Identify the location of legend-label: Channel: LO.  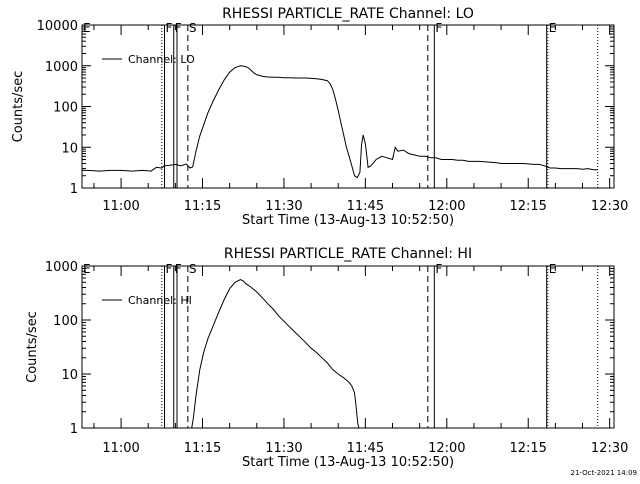
(161, 59).